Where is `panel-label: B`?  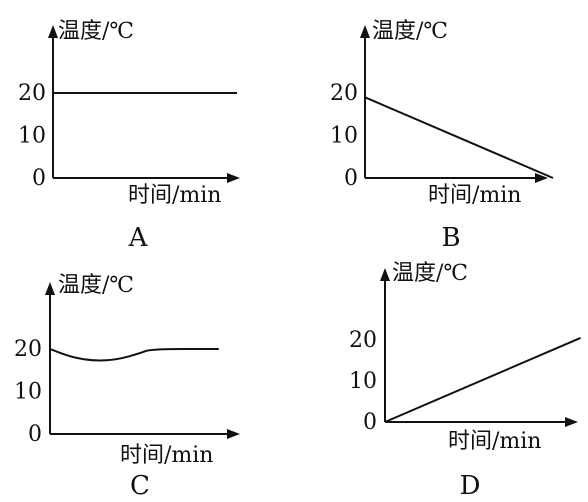 panel-label: B is located at coordinates (450, 238).